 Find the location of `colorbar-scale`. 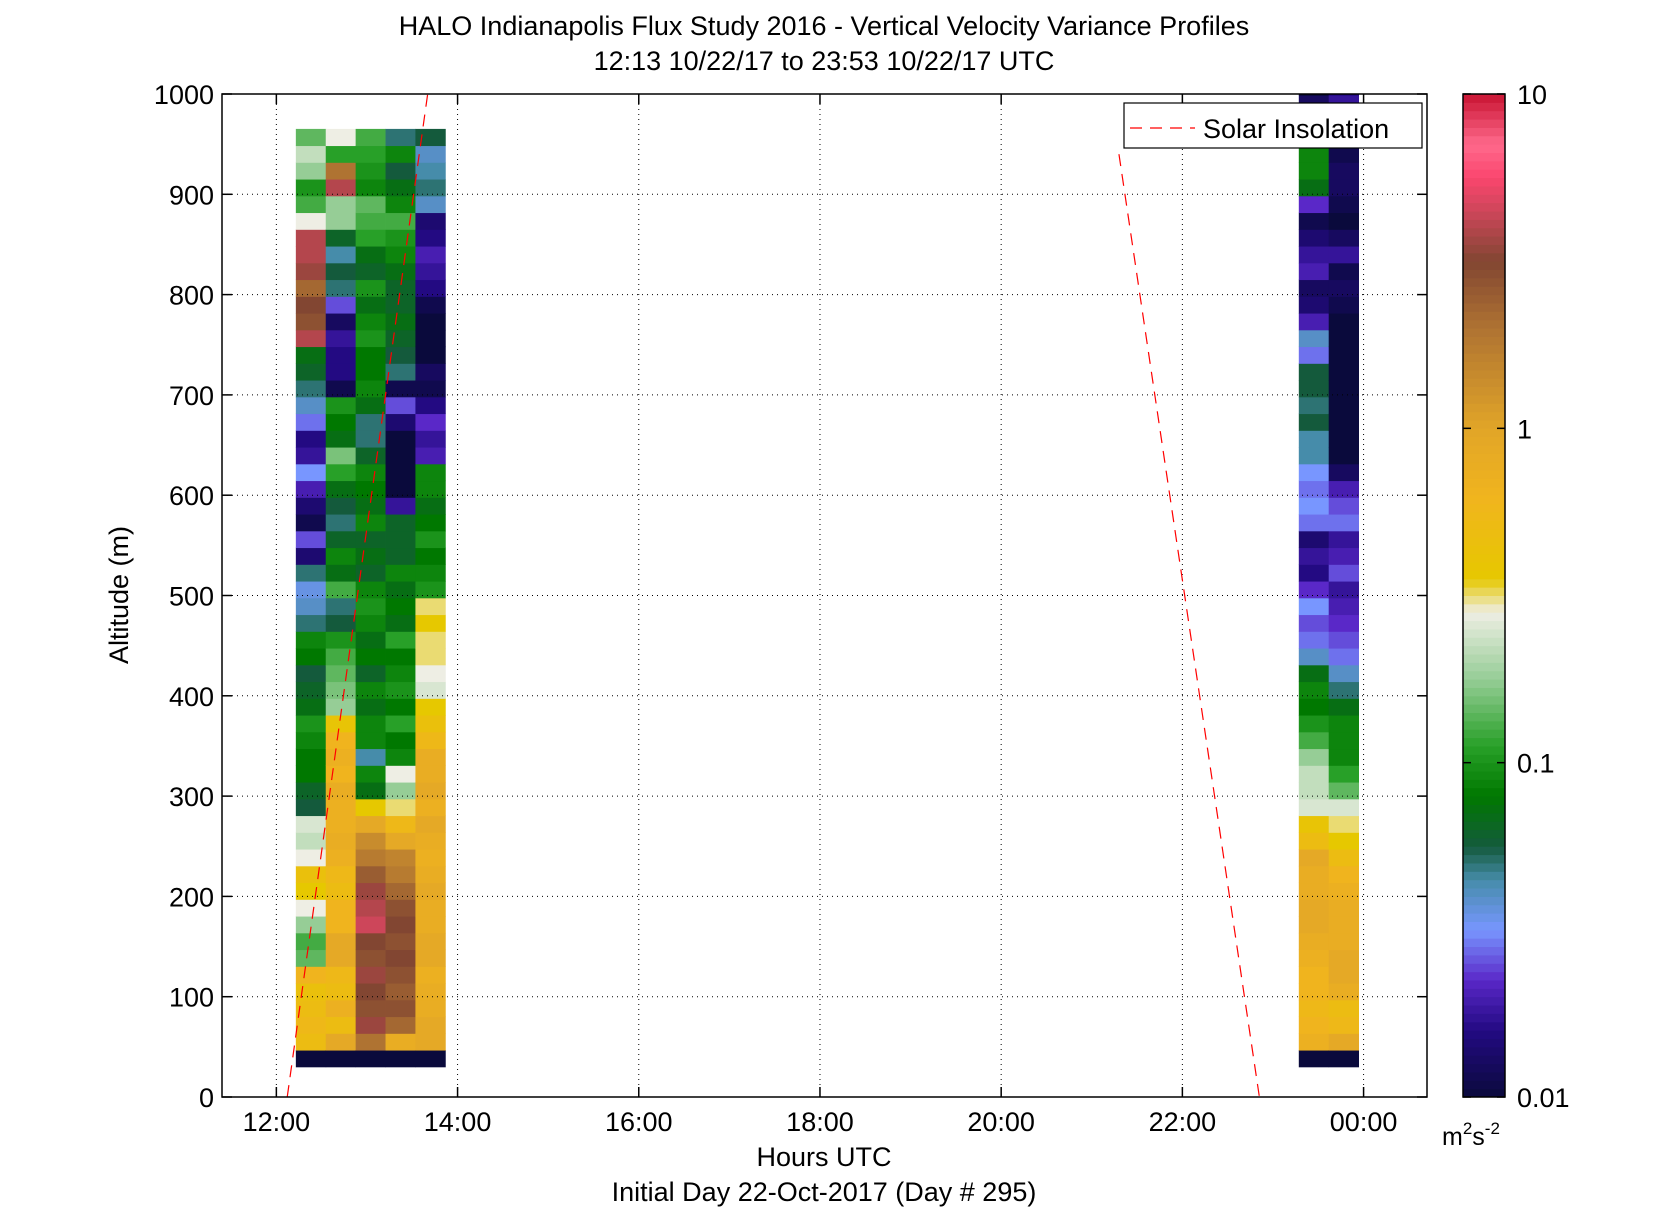

colorbar-scale is located at coordinates (1484, 596).